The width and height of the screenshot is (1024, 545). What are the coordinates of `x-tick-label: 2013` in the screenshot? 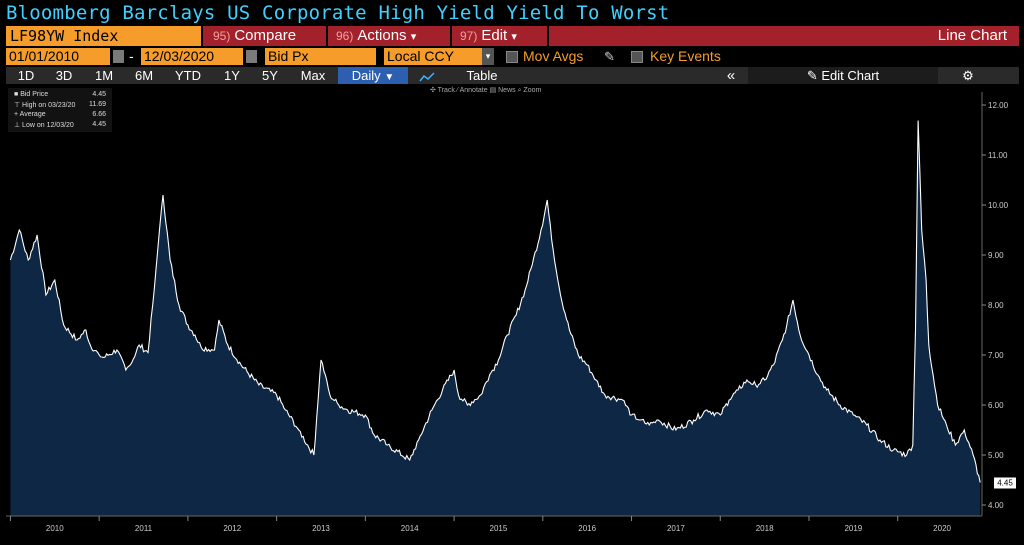 It's located at (321, 528).